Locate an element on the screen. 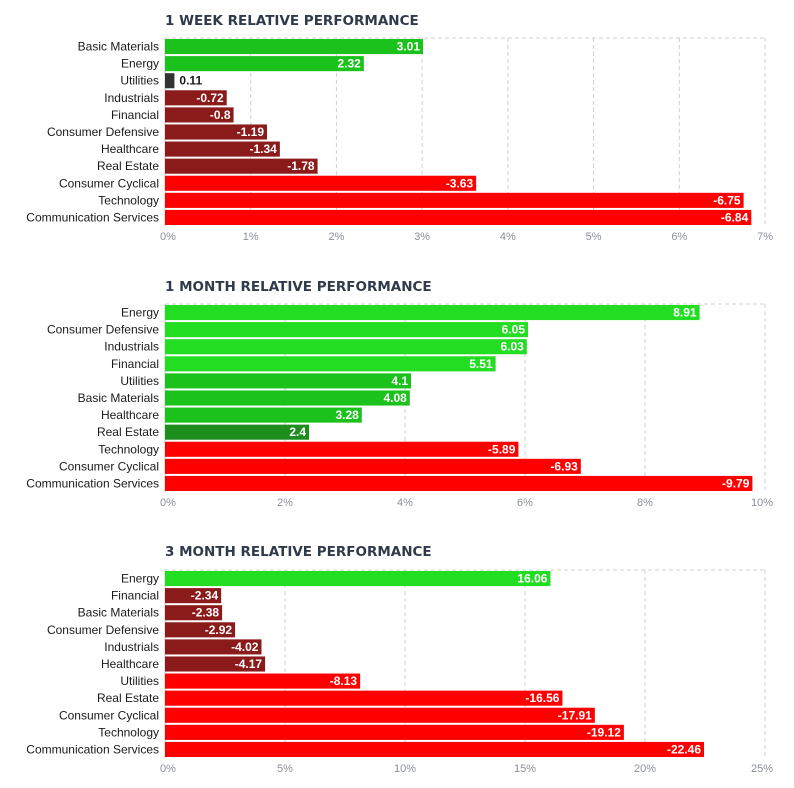  bar-value-label: 3.28 is located at coordinates (347, 415).